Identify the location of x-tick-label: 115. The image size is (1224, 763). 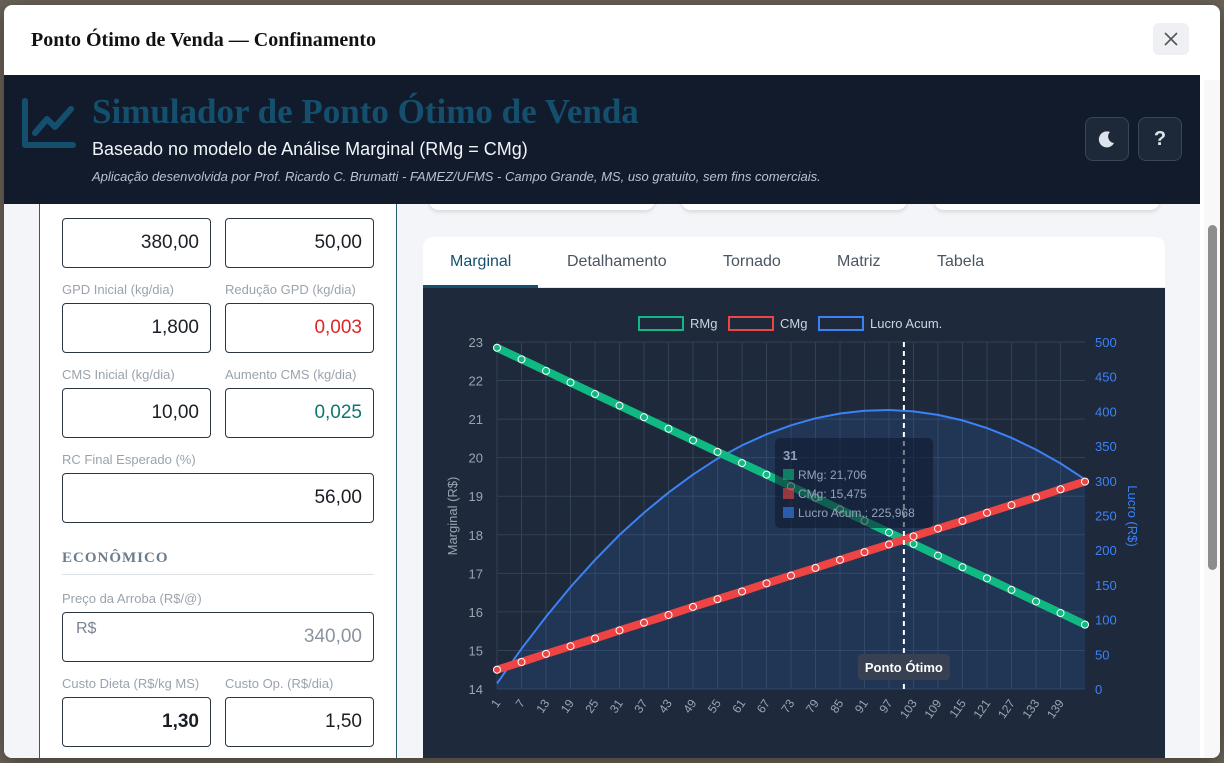
(958, 708).